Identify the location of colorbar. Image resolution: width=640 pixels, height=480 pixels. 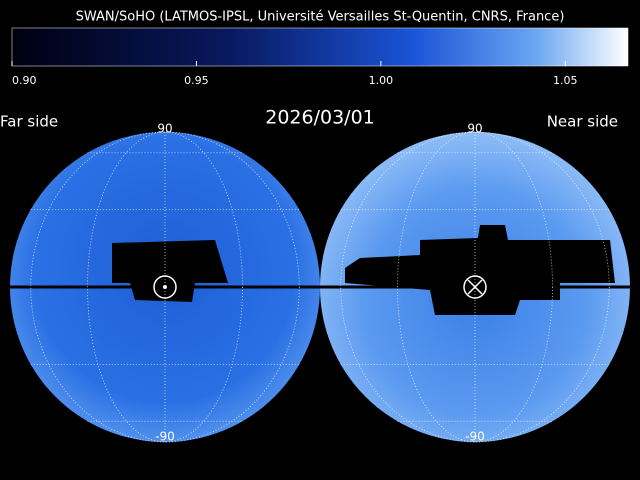
(320, 47).